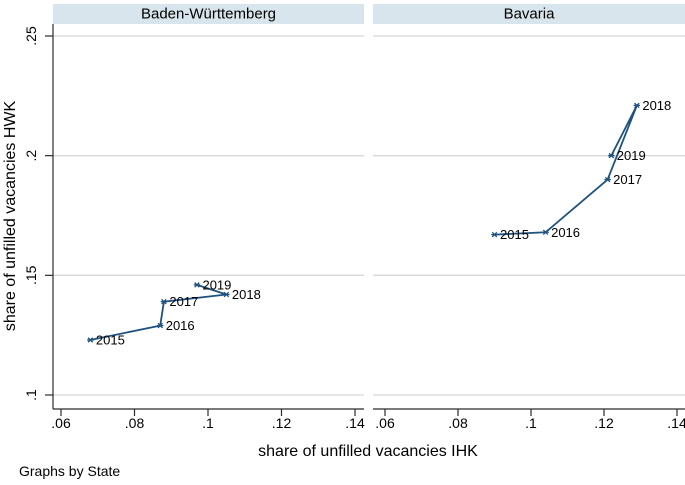 This screenshot has width=685, height=485. What do you see at coordinates (10, 216) in the screenshot?
I see `y-axis-title: share of unfilled vacancies HWK` at bounding box center [10, 216].